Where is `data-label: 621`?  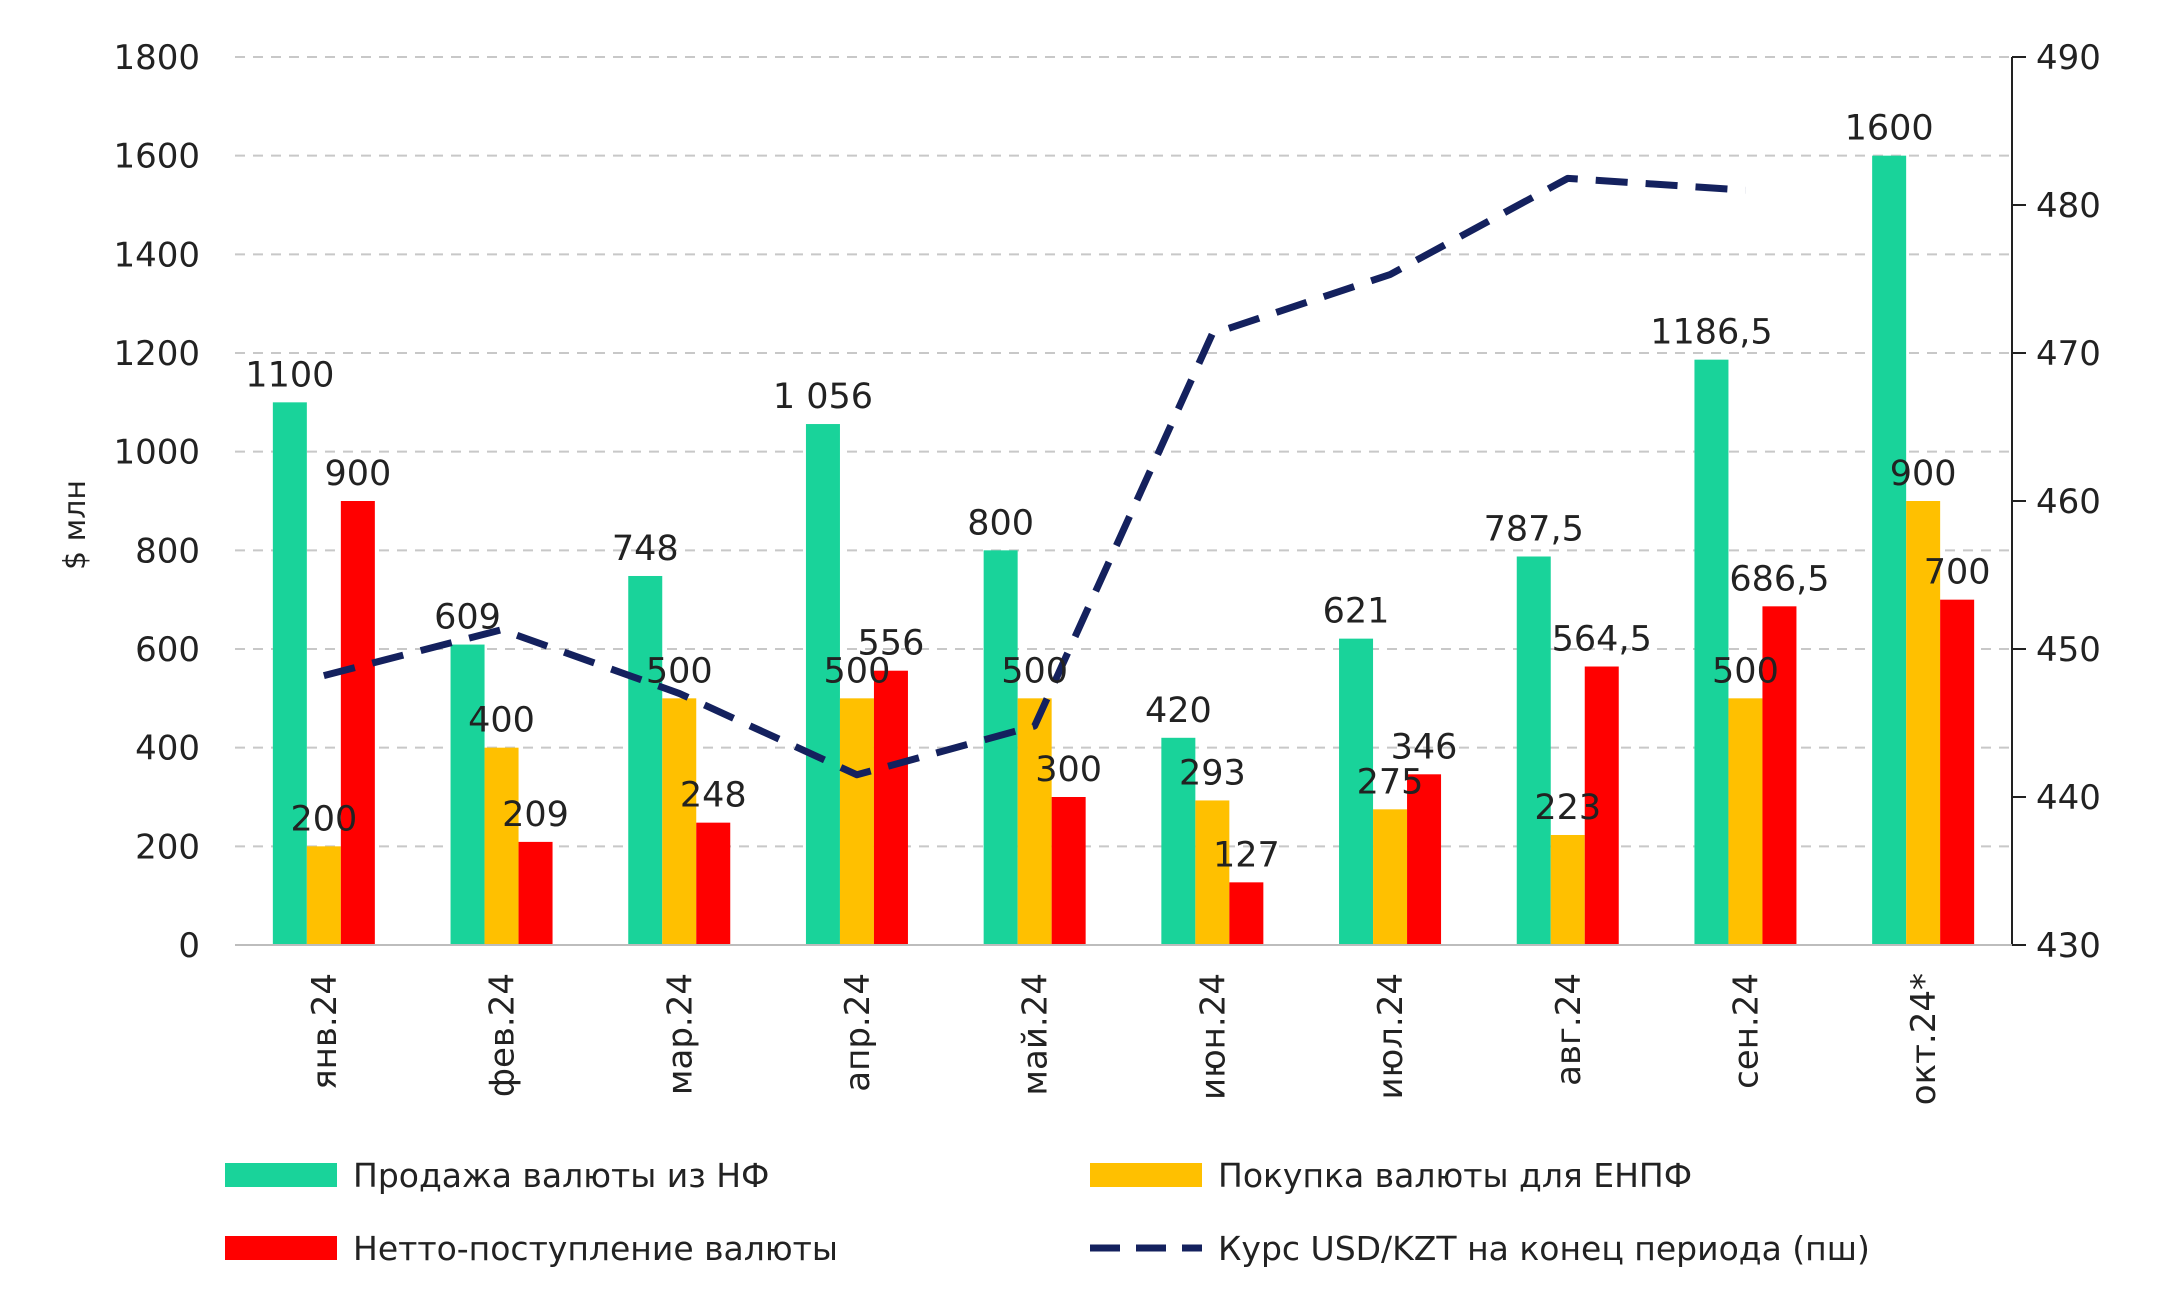
data-label: 621 is located at coordinates (1356, 612).